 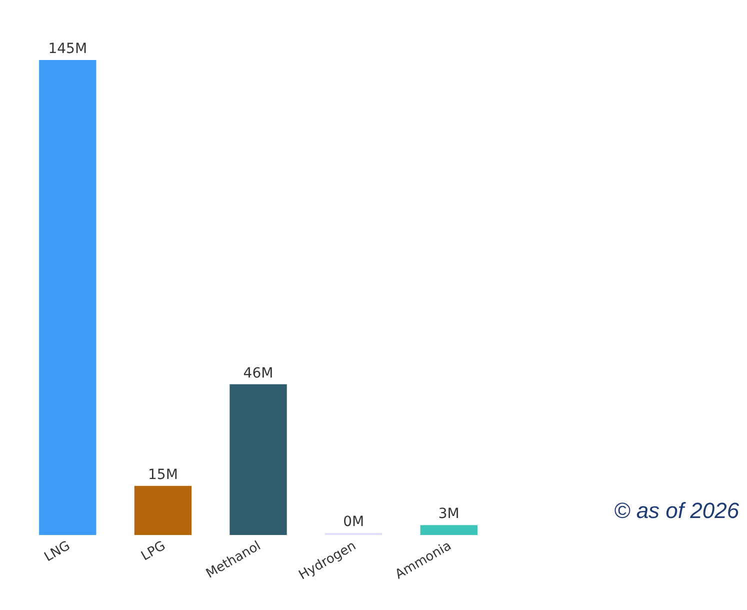 What do you see at coordinates (353, 522) in the screenshot?
I see `data-label: 0M` at bounding box center [353, 522].